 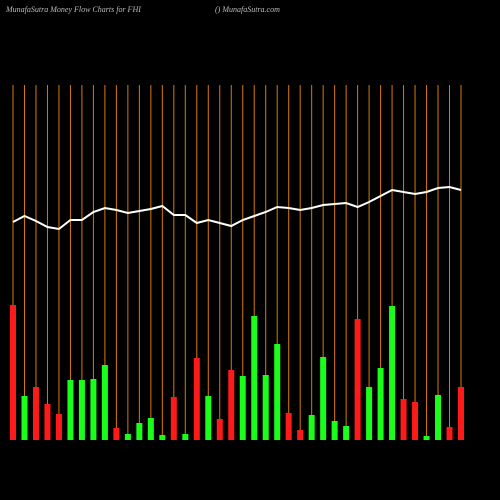 I want to click on chart-title: MunafaSutra Money Flow Charts for FHI, so click(x=73, y=9).